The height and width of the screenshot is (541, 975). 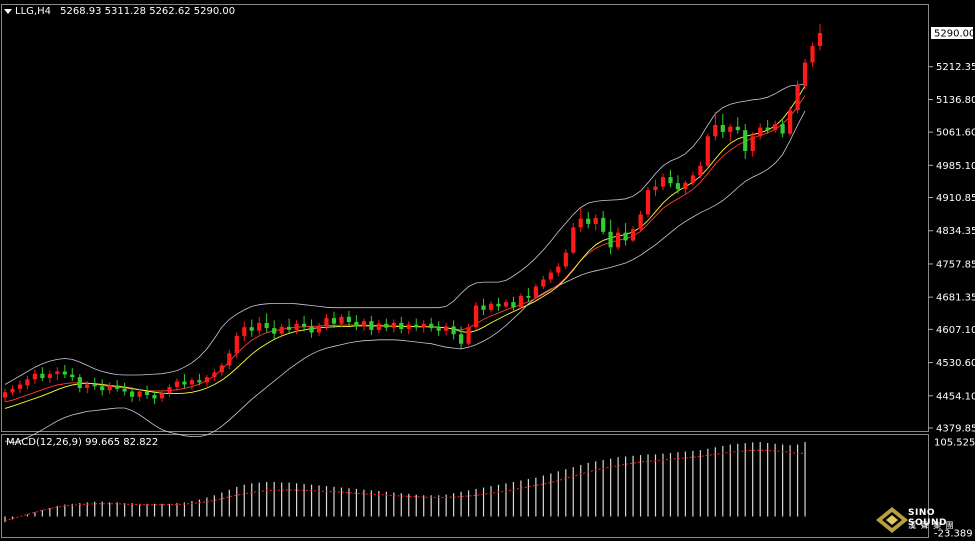 What do you see at coordinates (954, 489) in the screenshot?
I see `macd-axis: 105.525 -23.389` at bounding box center [954, 489].